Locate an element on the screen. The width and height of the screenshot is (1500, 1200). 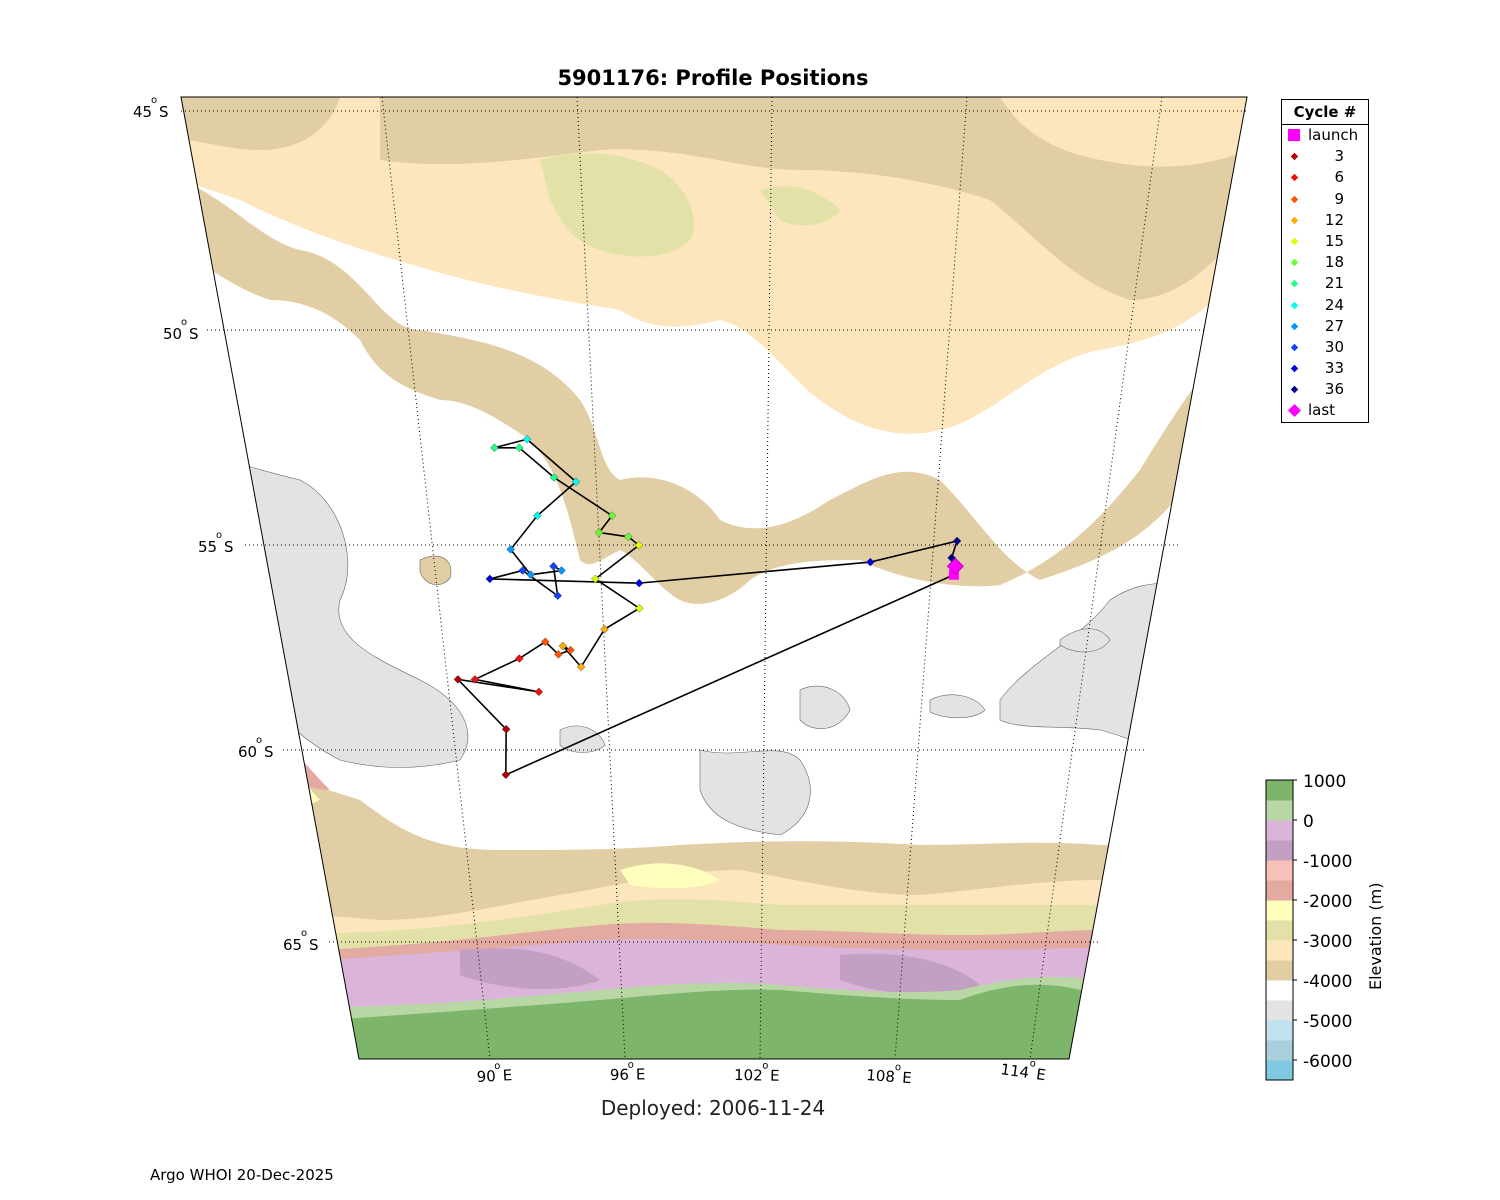
legend-entry: 12 is located at coordinates (1325, 220).